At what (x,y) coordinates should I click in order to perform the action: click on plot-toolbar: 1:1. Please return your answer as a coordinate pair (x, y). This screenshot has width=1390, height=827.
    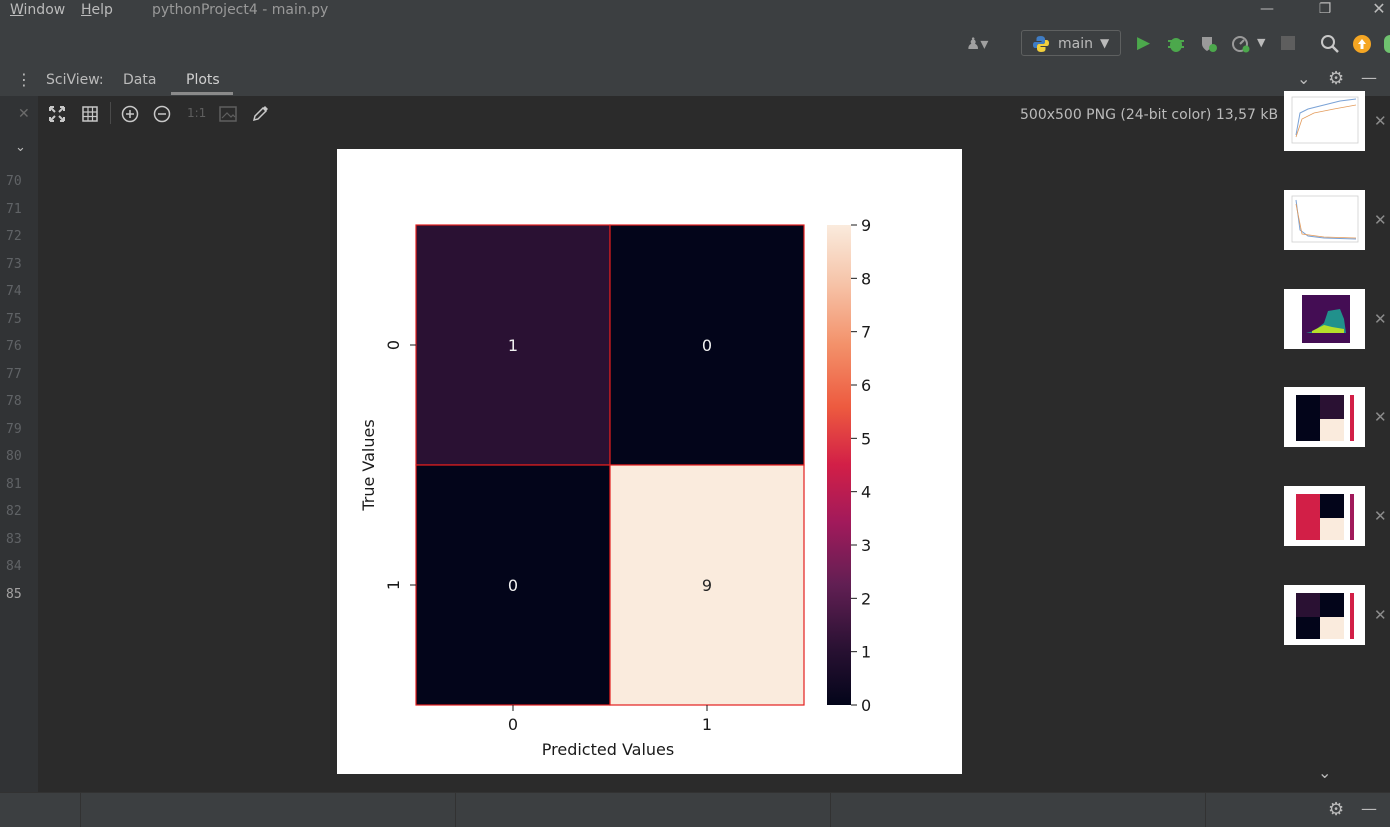
    Looking at the image, I should click on (714, 113).